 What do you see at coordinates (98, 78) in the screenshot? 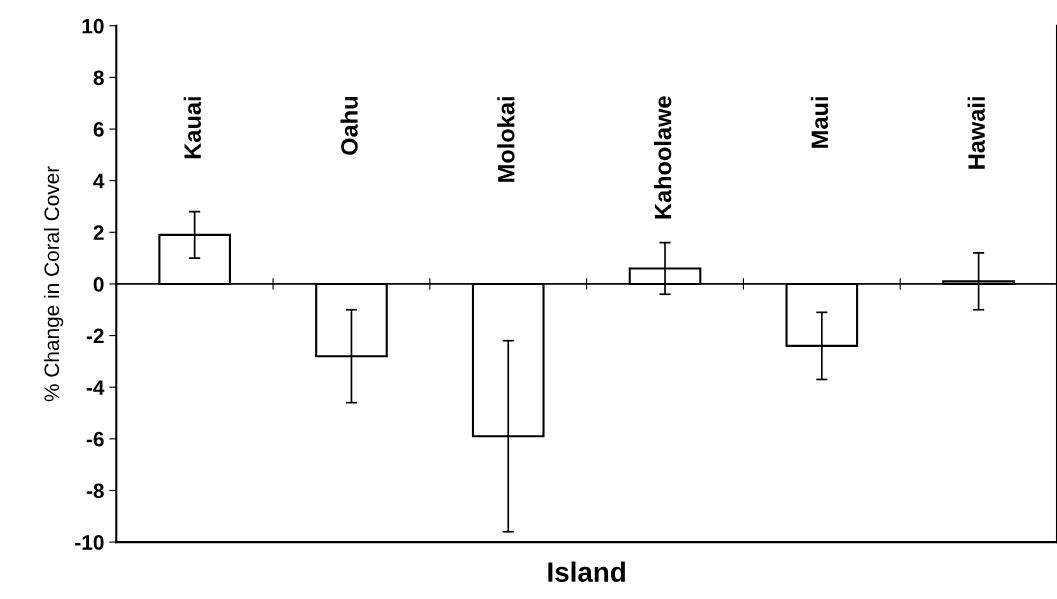
I see `y-tick-label: 8` at bounding box center [98, 78].